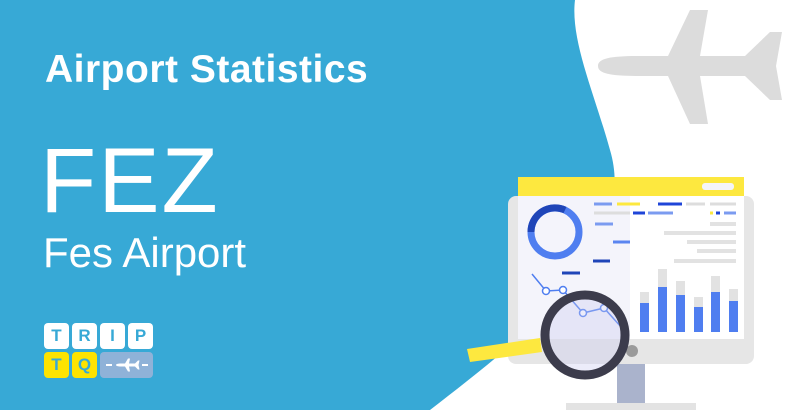 Image resolution: width=800 pixels, height=410 pixels. Describe the element at coordinates (84, 336) in the screenshot. I see `logo-letter: R` at that location.